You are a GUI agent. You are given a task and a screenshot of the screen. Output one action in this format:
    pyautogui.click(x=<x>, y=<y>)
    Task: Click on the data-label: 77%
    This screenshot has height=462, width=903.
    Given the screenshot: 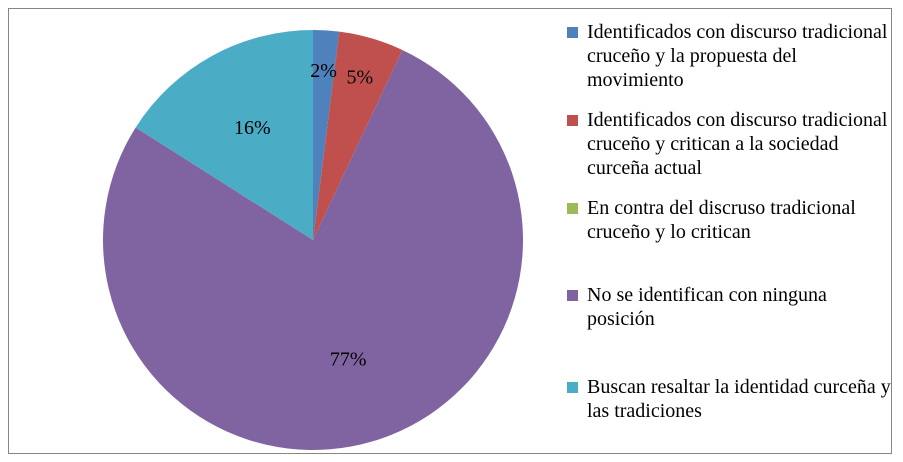 What is the action you would take?
    pyautogui.click(x=348, y=360)
    